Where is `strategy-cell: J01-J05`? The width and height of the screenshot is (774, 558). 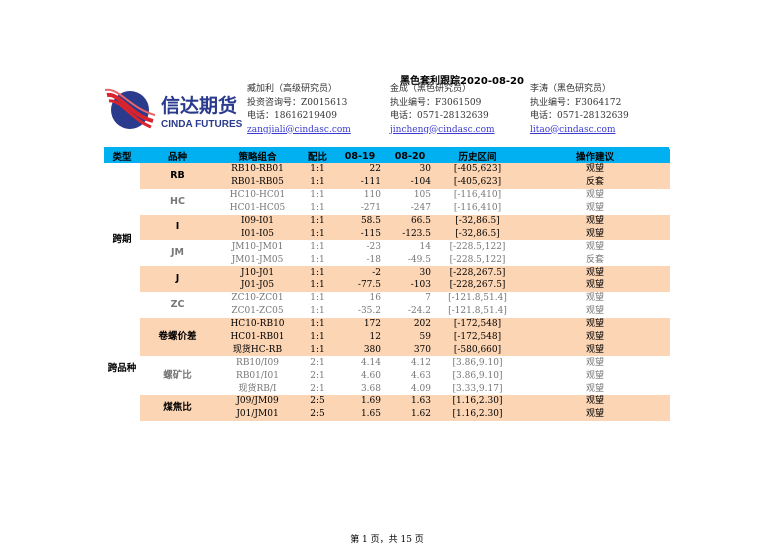 strategy-cell: J01-J05 is located at coordinates (257, 285).